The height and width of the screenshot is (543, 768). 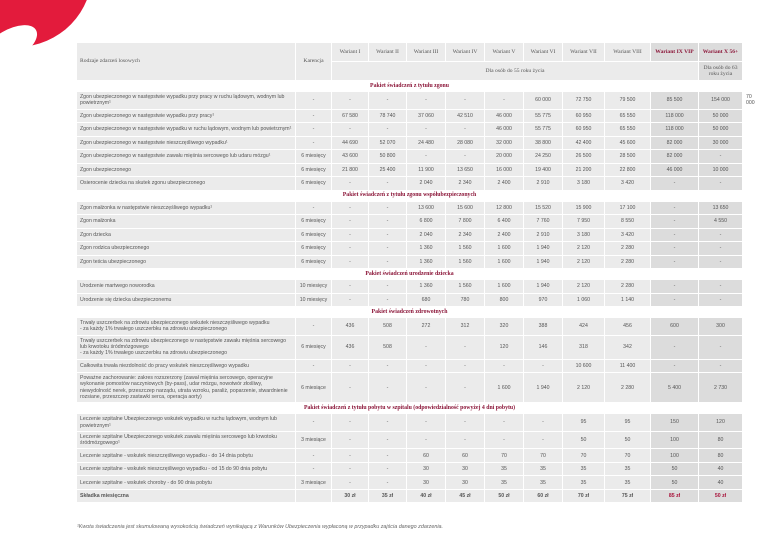 What do you see at coordinates (720, 100) in the screenshot?
I see `value-cell: 154 000` at bounding box center [720, 100].